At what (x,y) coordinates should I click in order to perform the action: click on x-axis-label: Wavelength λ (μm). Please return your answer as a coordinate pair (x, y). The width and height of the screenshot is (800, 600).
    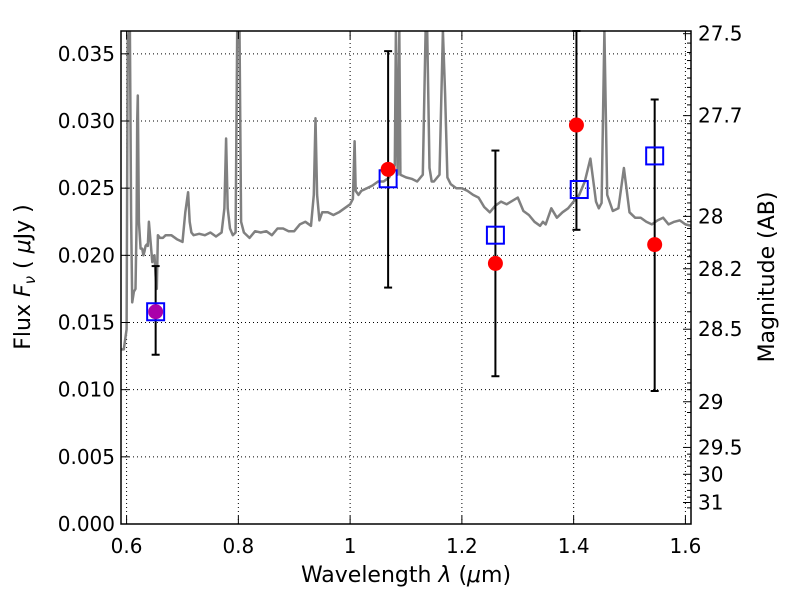
    Looking at the image, I should click on (406, 575).